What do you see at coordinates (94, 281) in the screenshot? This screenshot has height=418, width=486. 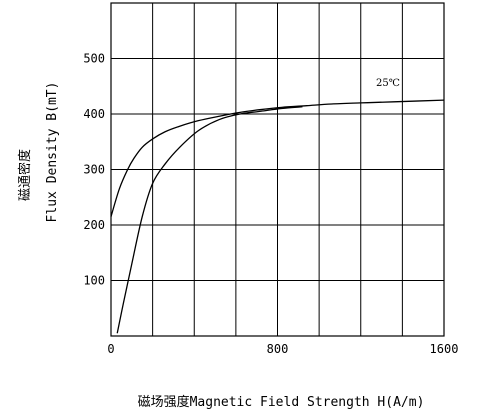 I see `y-tick-label: 100` at bounding box center [94, 281].